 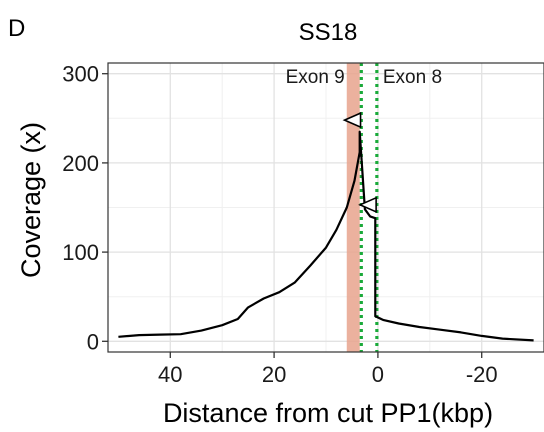 What do you see at coordinates (378, 374) in the screenshot?
I see `x-tick-label: 0` at bounding box center [378, 374].